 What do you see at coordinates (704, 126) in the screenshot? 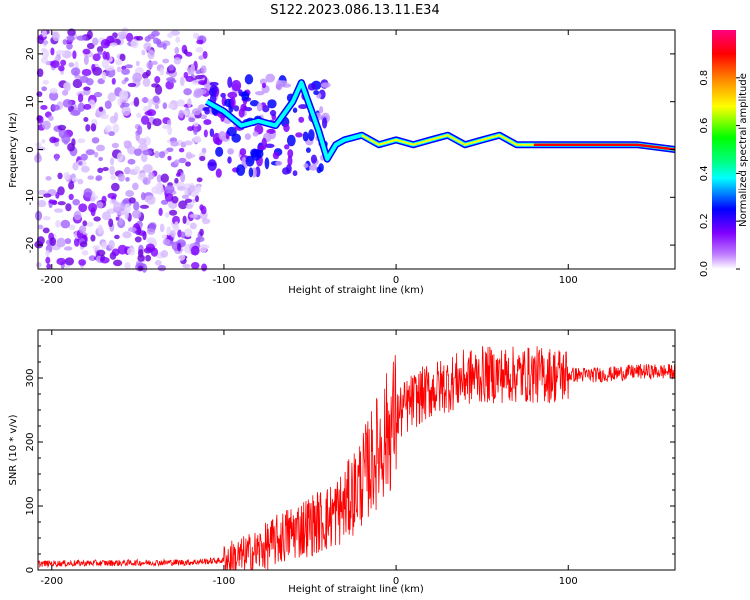
I see `colorbar-tick-label: 0.6` at bounding box center [704, 126].